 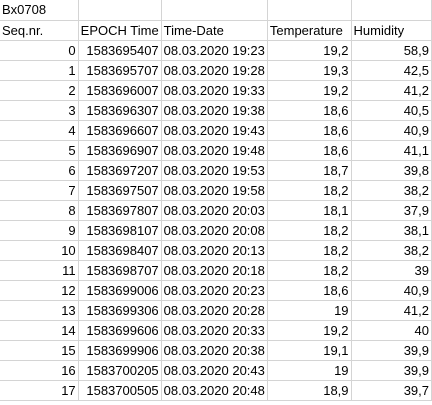 I want to click on epoch-cell: 1583697507, so click(x=120, y=190).